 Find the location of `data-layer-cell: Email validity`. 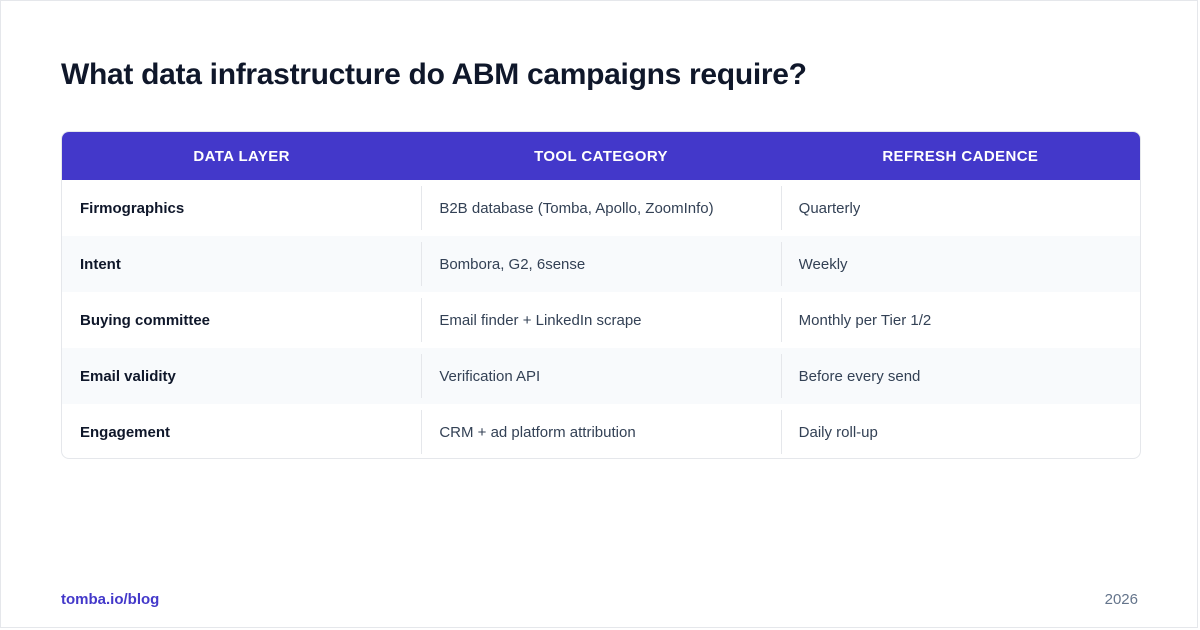

data-layer-cell: Email validity is located at coordinates (241, 376).